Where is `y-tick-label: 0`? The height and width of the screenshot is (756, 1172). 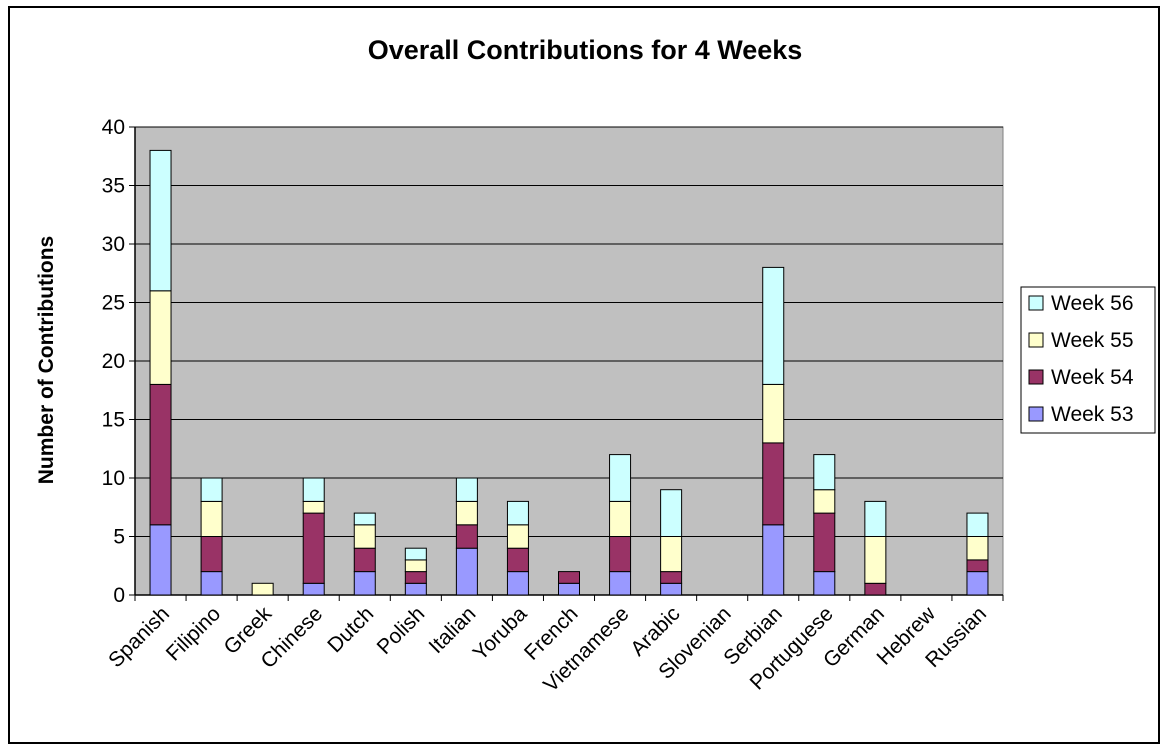
y-tick-label: 0 is located at coordinates (119, 595).